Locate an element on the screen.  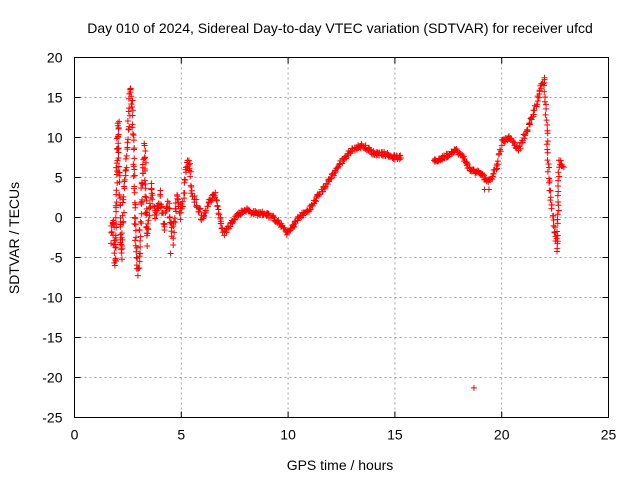
x-tick-label: 10 is located at coordinates (288, 435).